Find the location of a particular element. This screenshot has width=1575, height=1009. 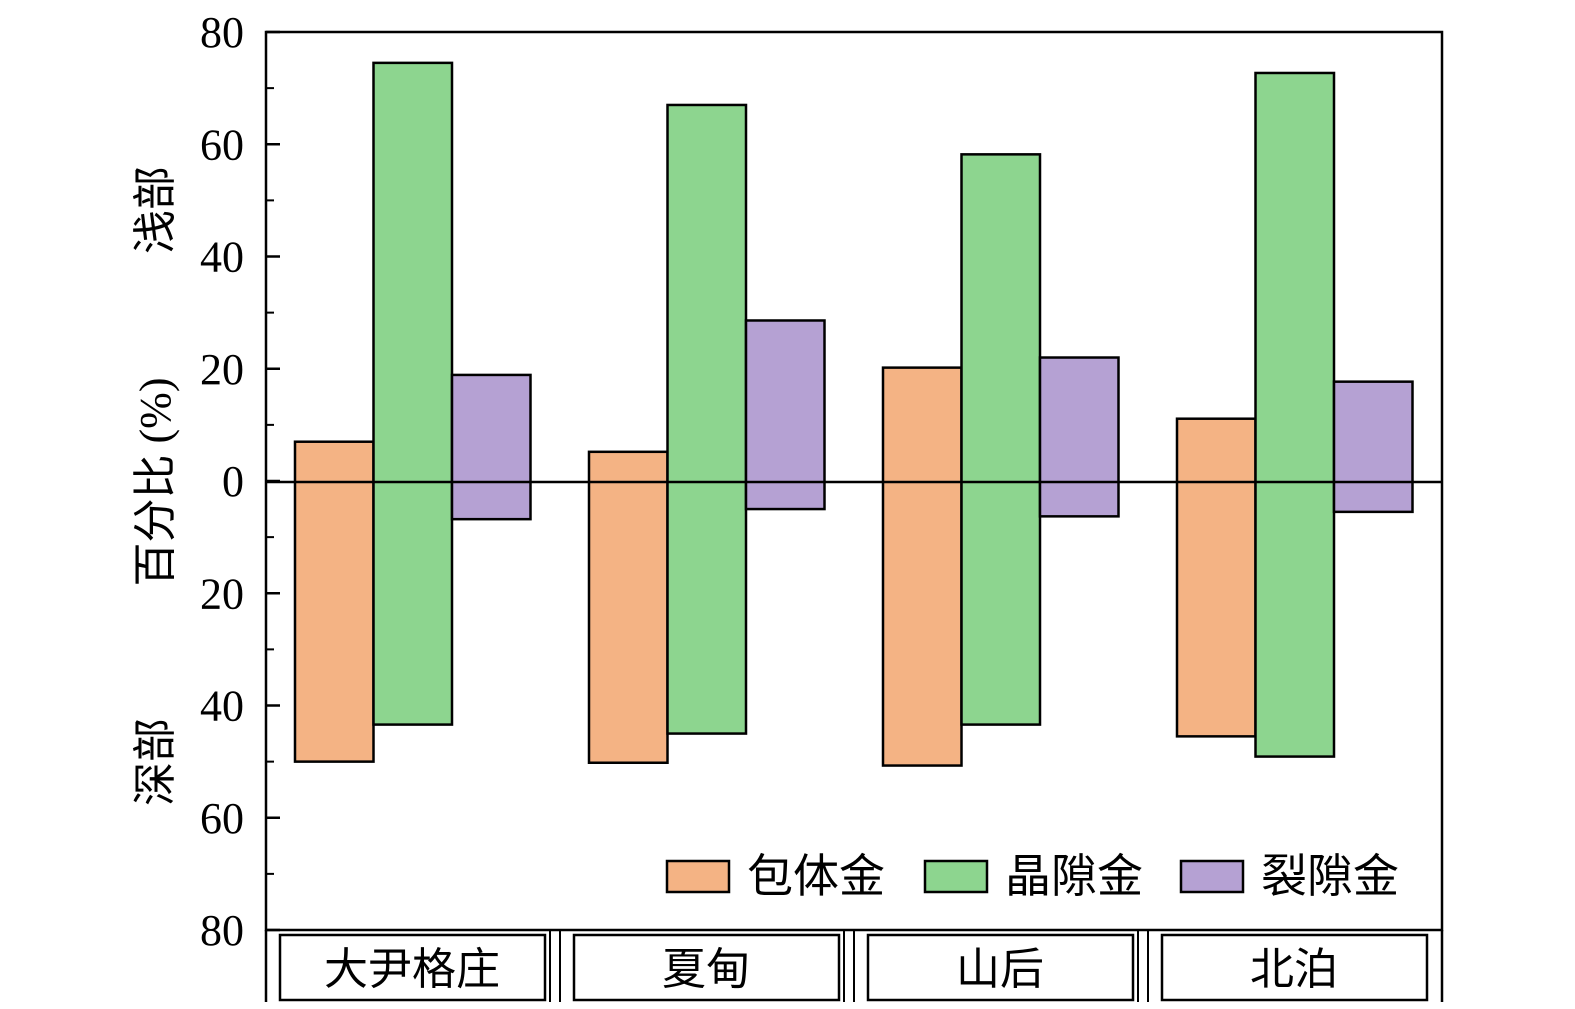

bar-晶隙金-北泊 is located at coordinates (1295, 414).